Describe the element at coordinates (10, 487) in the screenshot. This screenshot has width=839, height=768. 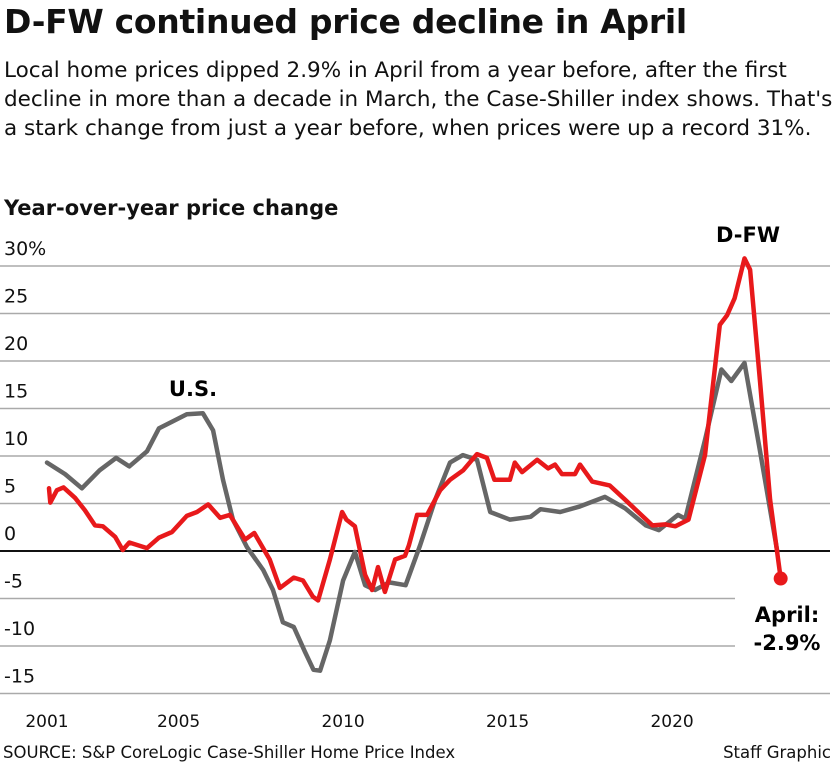
I see `y-tick-label: 5` at that location.